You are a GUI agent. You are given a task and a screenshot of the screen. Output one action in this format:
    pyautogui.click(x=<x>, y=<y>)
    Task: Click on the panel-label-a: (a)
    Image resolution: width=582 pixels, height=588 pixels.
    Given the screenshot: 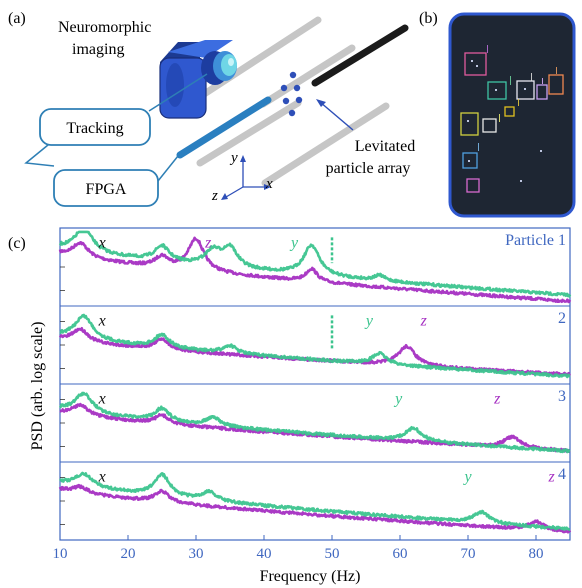 What is the action you would take?
    pyautogui.click(x=17, y=18)
    